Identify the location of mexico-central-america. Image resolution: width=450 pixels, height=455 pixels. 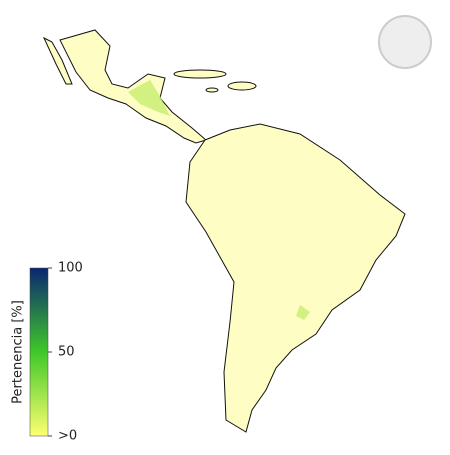
(133, 86).